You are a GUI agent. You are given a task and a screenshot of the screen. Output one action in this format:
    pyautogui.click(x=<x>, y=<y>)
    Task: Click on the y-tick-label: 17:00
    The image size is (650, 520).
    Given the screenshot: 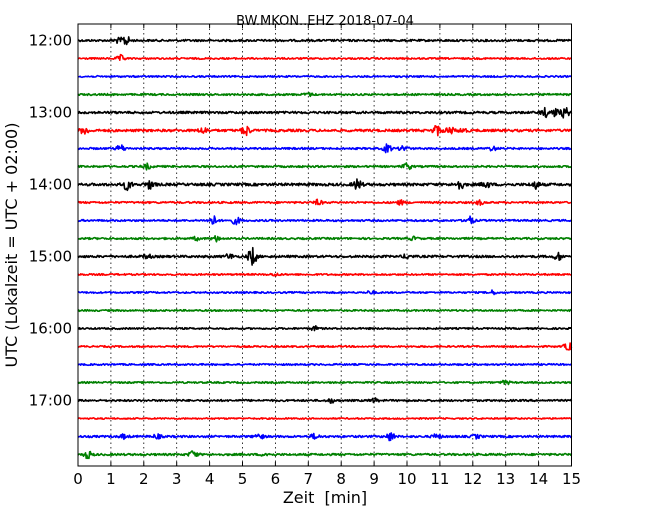 What is the action you would take?
    pyautogui.click(x=50, y=401)
    